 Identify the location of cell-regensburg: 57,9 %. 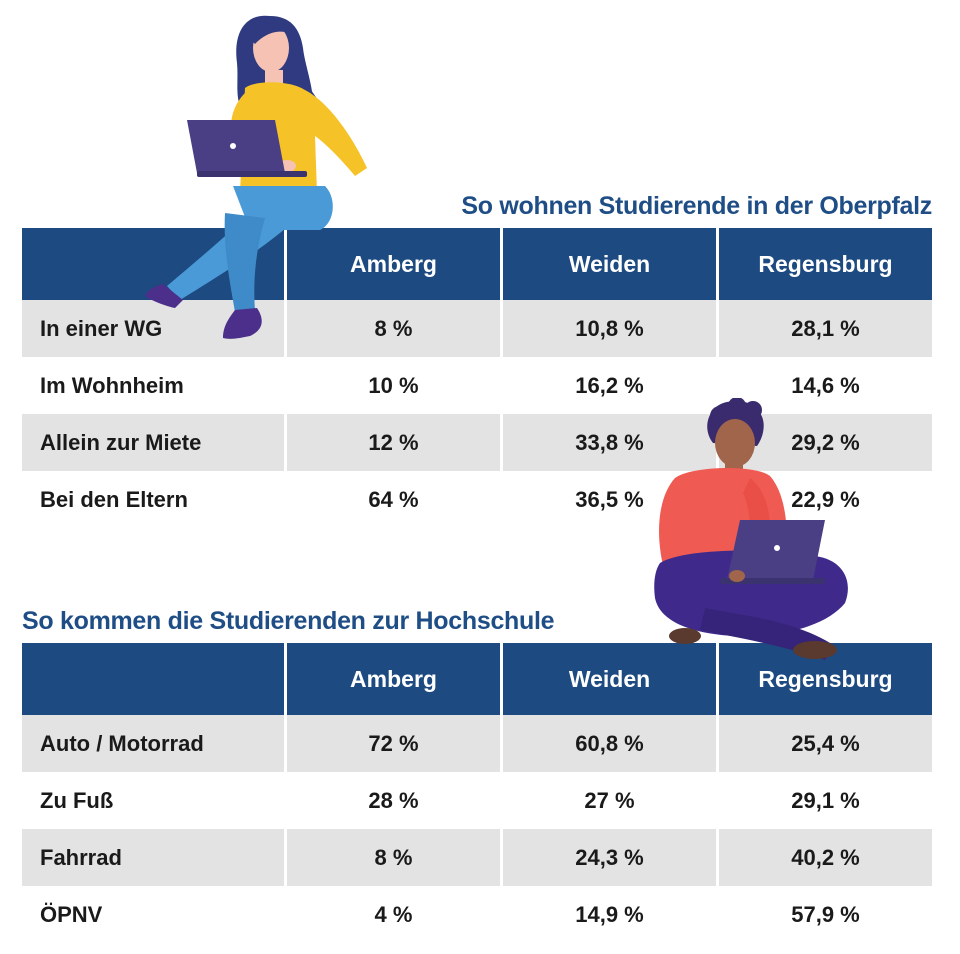
(824, 914).